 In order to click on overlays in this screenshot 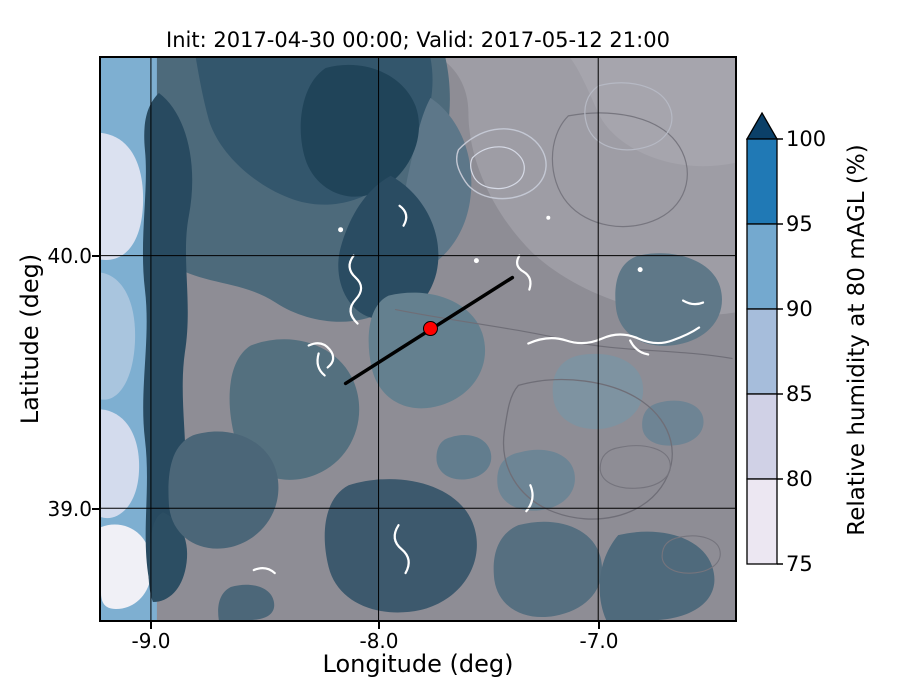, I will do `click(429, 330)`.